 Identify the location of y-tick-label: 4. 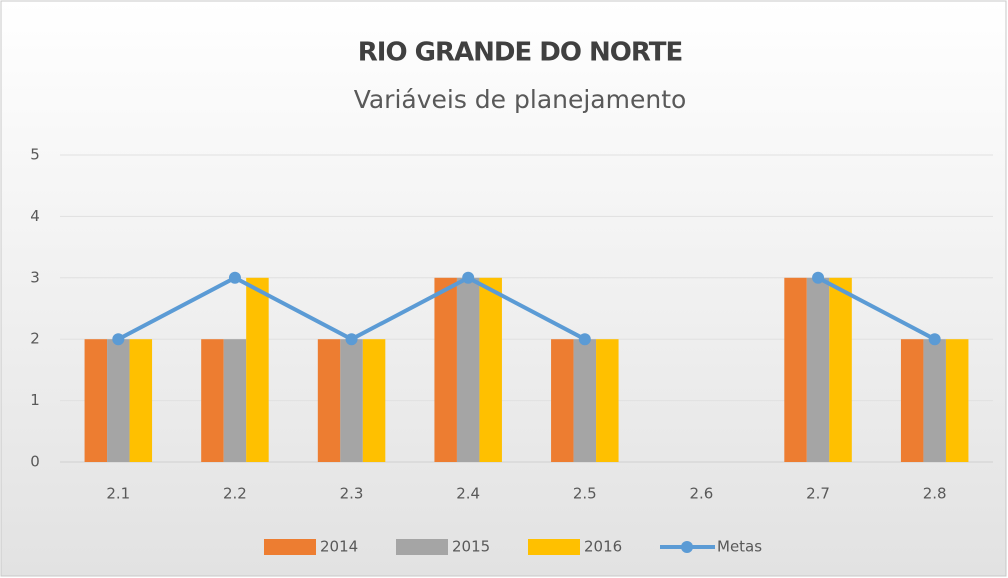
(35, 216).